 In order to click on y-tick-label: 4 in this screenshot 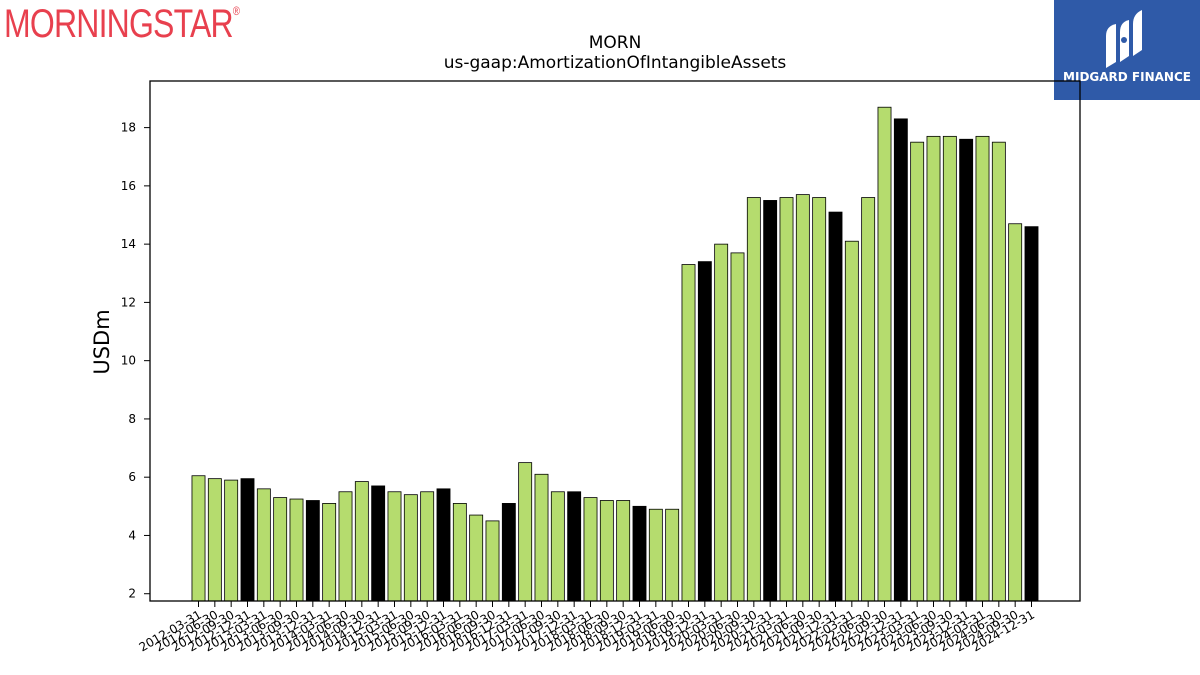, I will do `click(132, 535)`.